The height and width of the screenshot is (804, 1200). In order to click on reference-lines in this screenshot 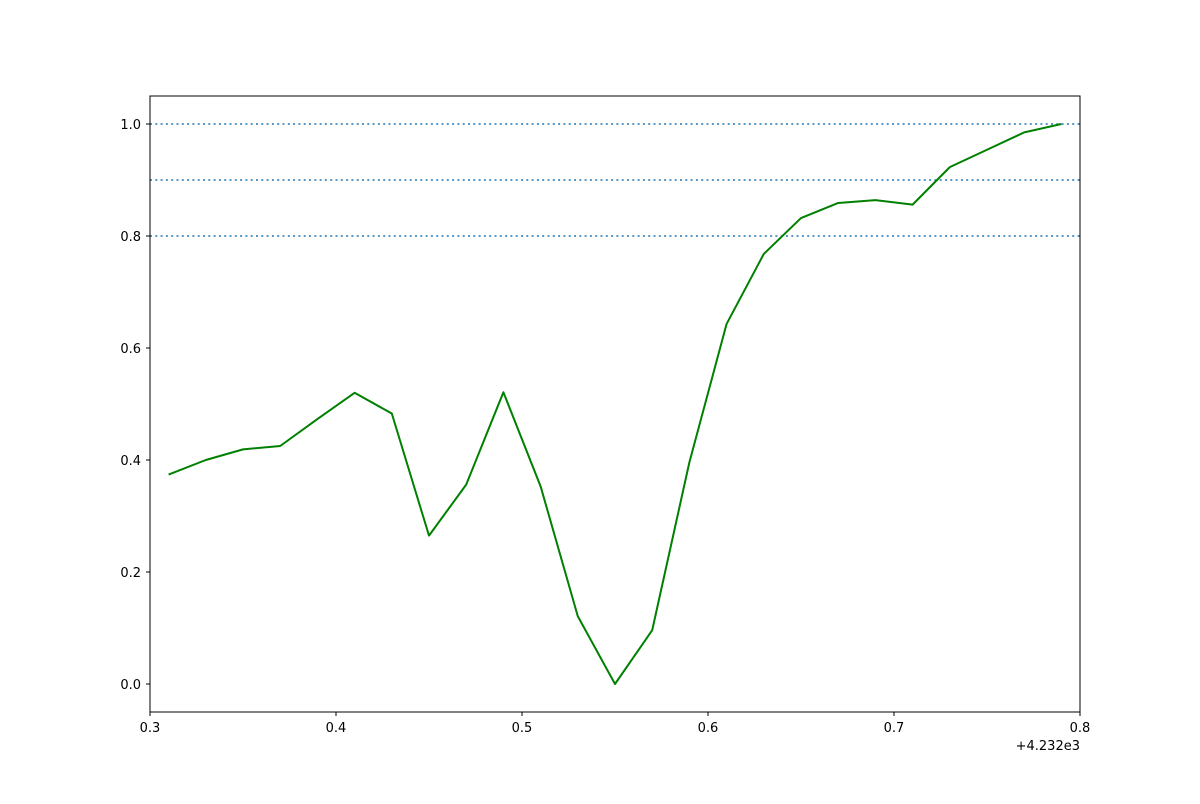, I will do `click(615, 180)`.